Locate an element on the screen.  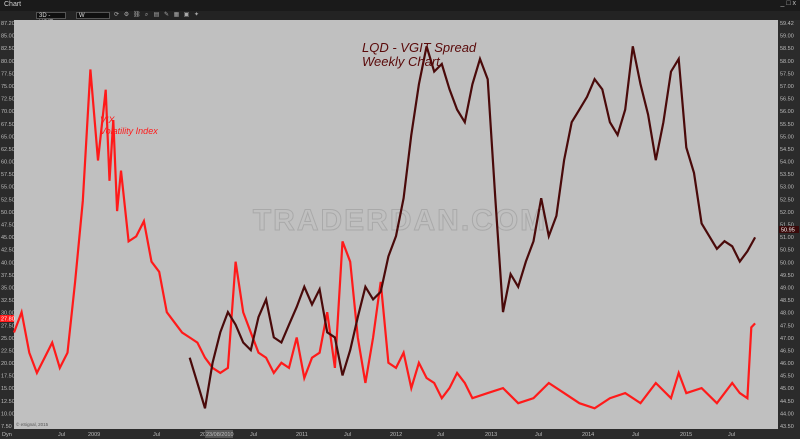
right-tick-label: 44.00 is located at coordinates (787, 414).